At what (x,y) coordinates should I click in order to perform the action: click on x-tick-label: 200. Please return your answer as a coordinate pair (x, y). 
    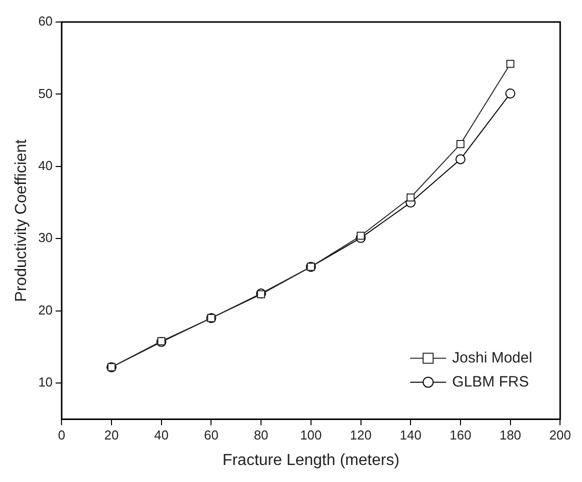
    Looking at the image, I should click on (560, 435).